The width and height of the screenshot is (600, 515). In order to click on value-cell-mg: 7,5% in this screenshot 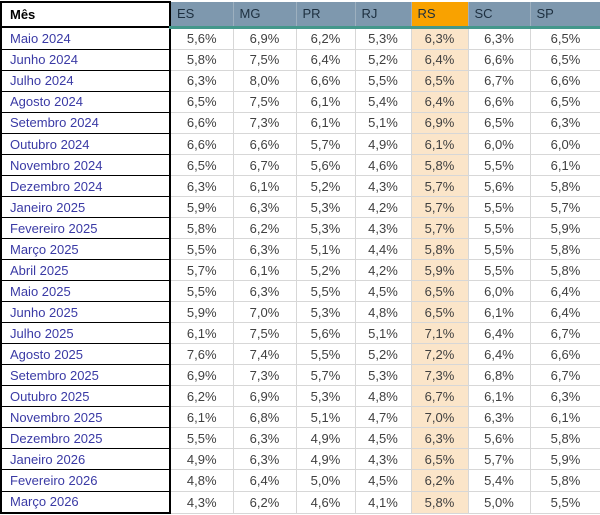, I will do `click(264, 333)`.